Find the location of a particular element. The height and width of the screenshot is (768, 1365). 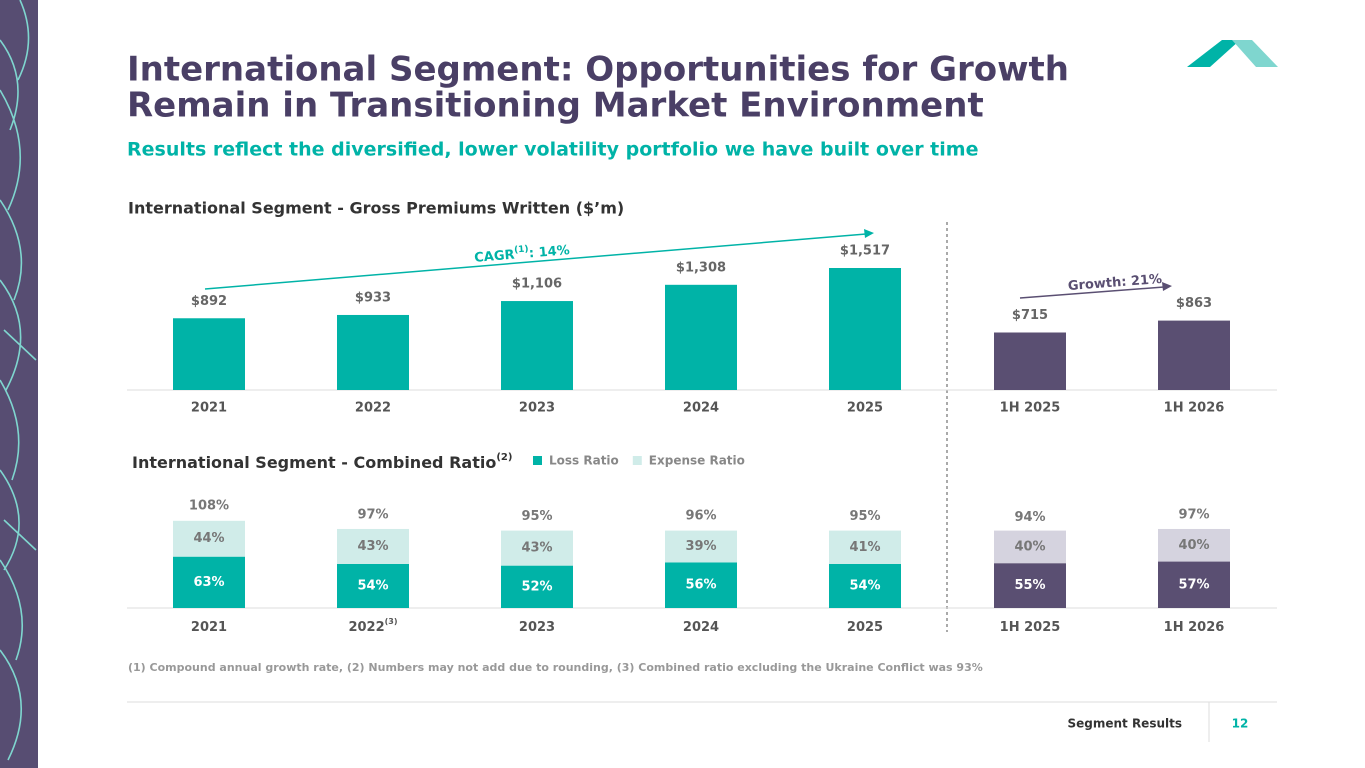

logo is located at coordinates (1232, 53).